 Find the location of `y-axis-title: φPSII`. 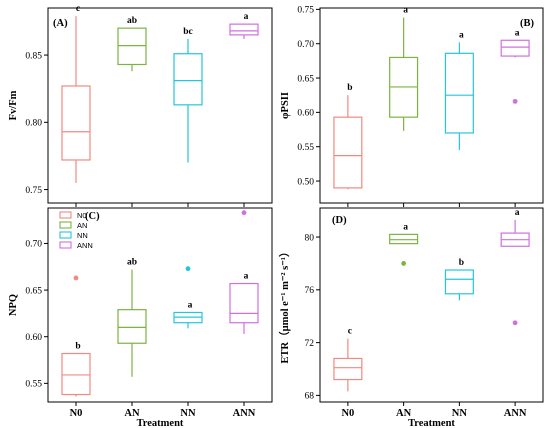

y-axis-title: φPSII is located at coordinates (285, 105).